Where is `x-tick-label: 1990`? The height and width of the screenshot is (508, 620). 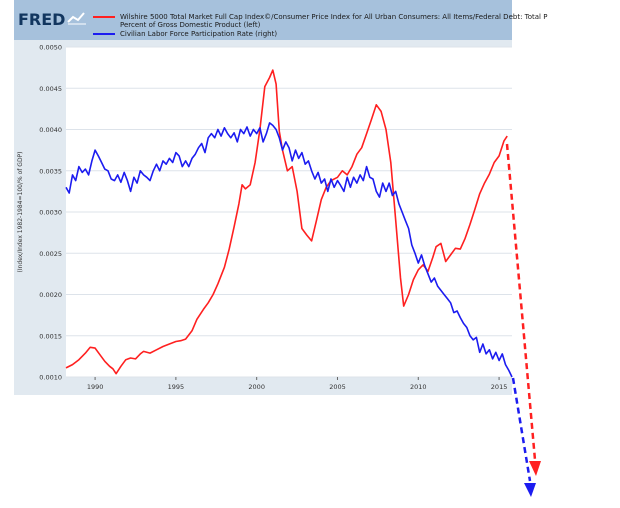 x-tick-label: 1990 is located at coordinates (95, 387).